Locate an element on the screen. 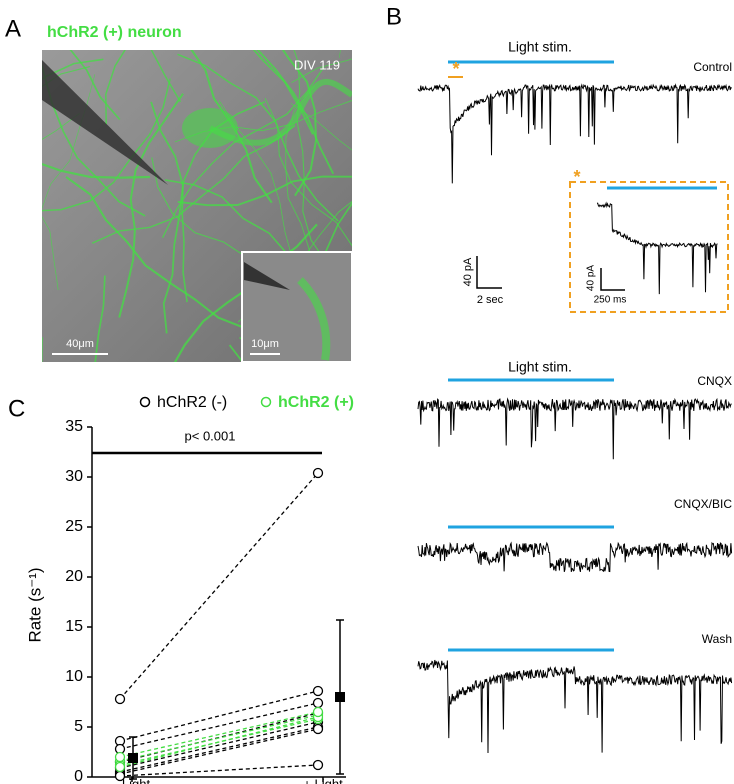 This screenshot has height=784, width=734. panel-letter: C is located at coordinates (16, 408).